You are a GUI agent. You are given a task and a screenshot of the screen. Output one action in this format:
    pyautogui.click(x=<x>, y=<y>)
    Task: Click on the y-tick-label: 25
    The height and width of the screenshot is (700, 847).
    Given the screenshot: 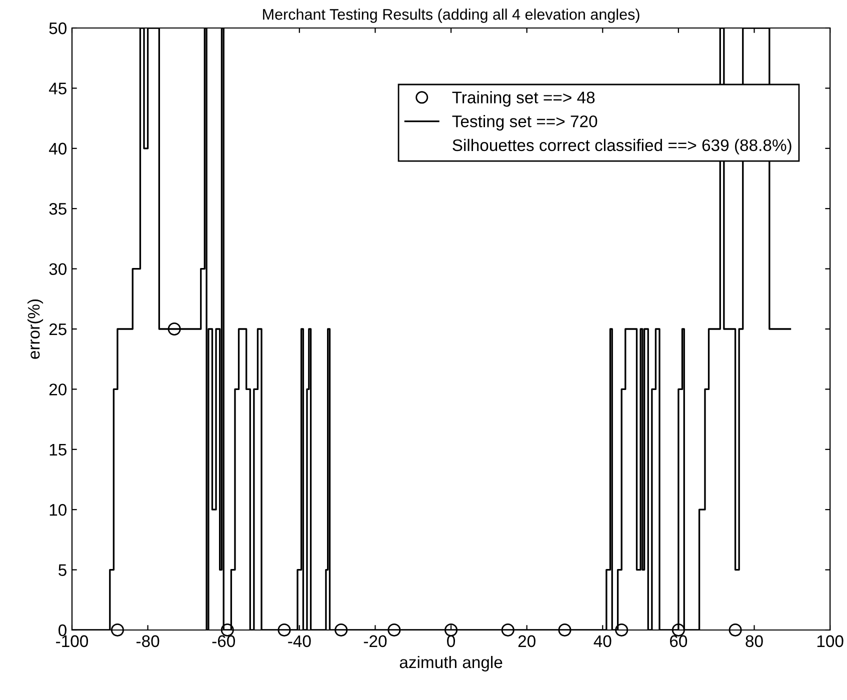 What is the action you would take?
    pyautogui.click(x=57, y=329)
    